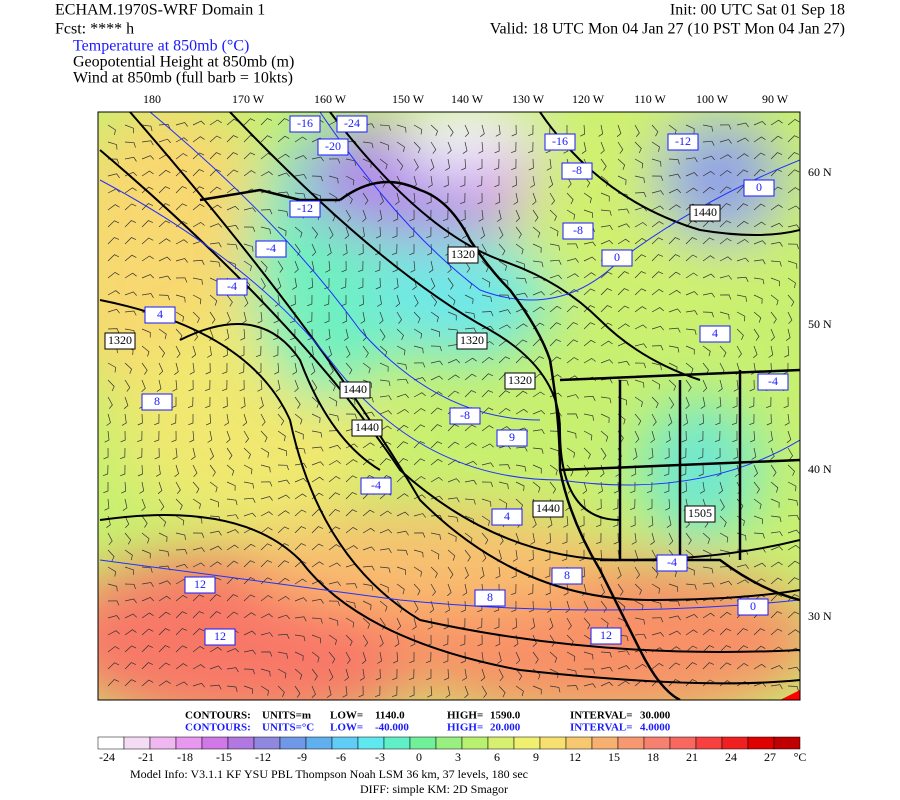  Describe the element at coordinates (790, 695) in the screenshot. I see `hot-spot` at that location.